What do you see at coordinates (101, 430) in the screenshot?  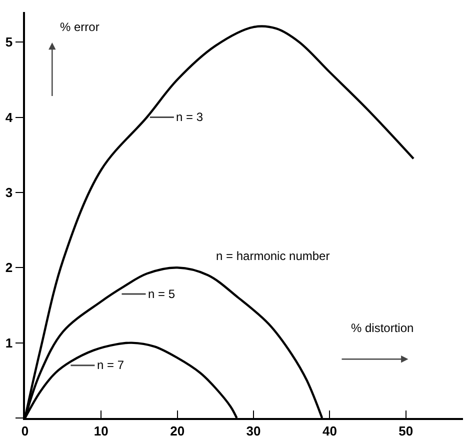 I see `x-tick-label: 10` at bounding box center [101, 430].